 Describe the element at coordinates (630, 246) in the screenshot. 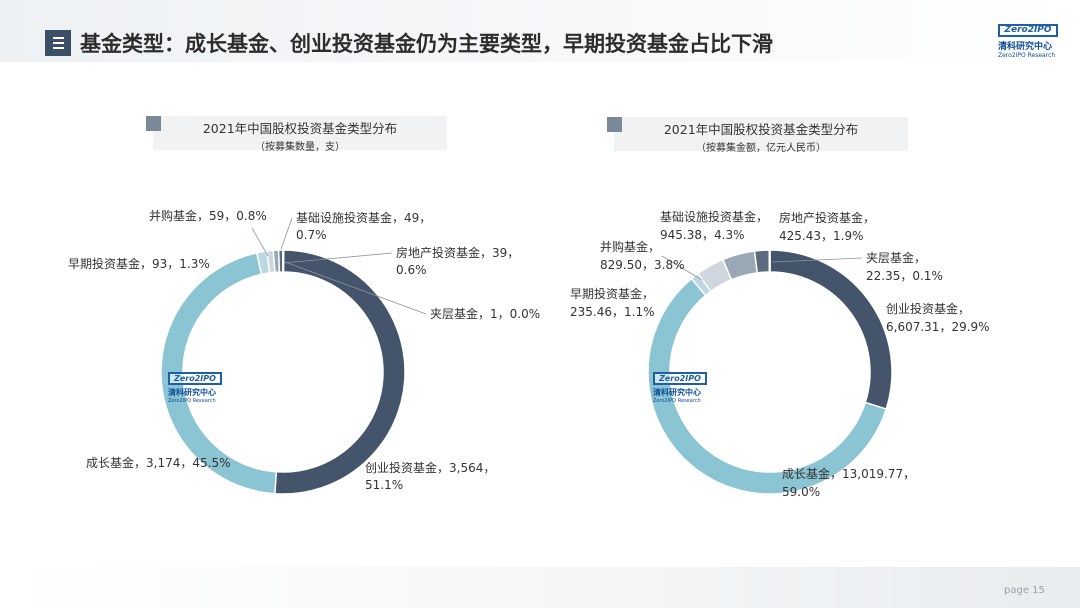

I see `data-label-line: 并购基金，` at that location.